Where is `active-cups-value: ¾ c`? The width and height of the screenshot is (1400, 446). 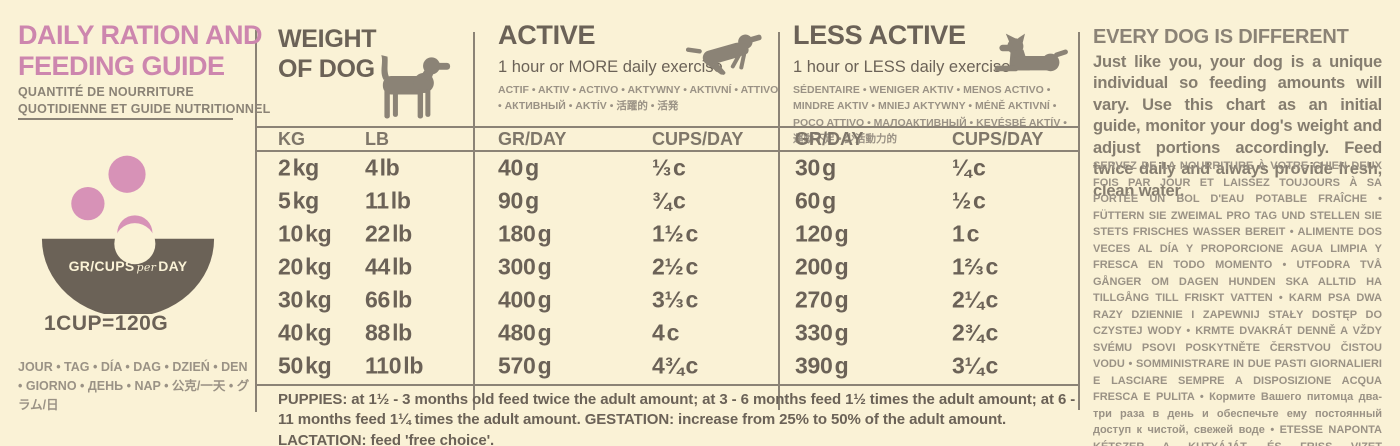 active-cups-value: ¾ c is located at coordinates (669, 200).